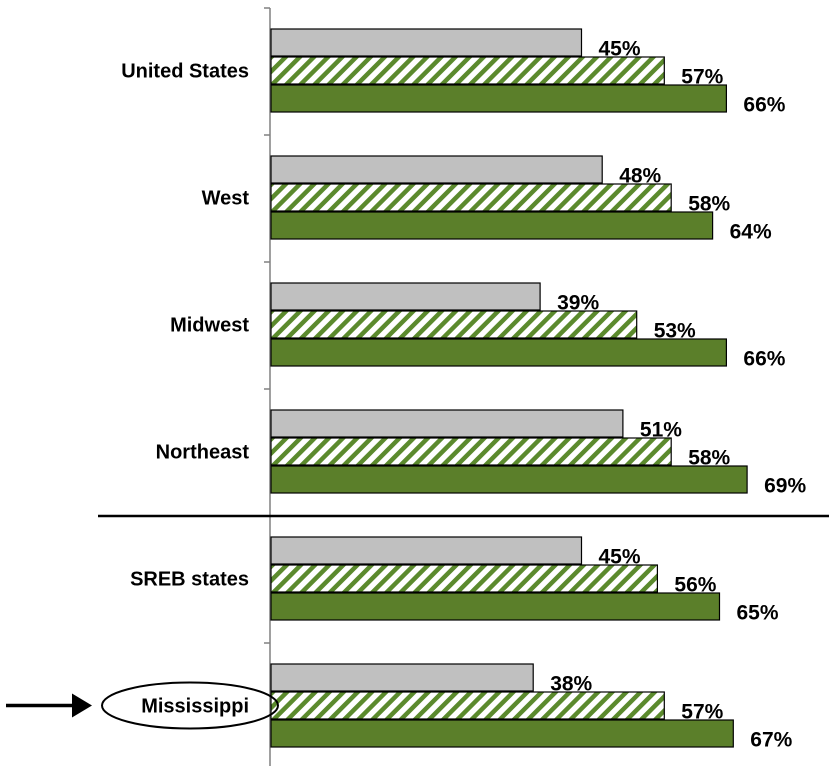 The image size is (829, 768). What do you see at coordinates (675, 331) in the screenshot?
I see `data-label: 53%` at bounding box center [675, 331].